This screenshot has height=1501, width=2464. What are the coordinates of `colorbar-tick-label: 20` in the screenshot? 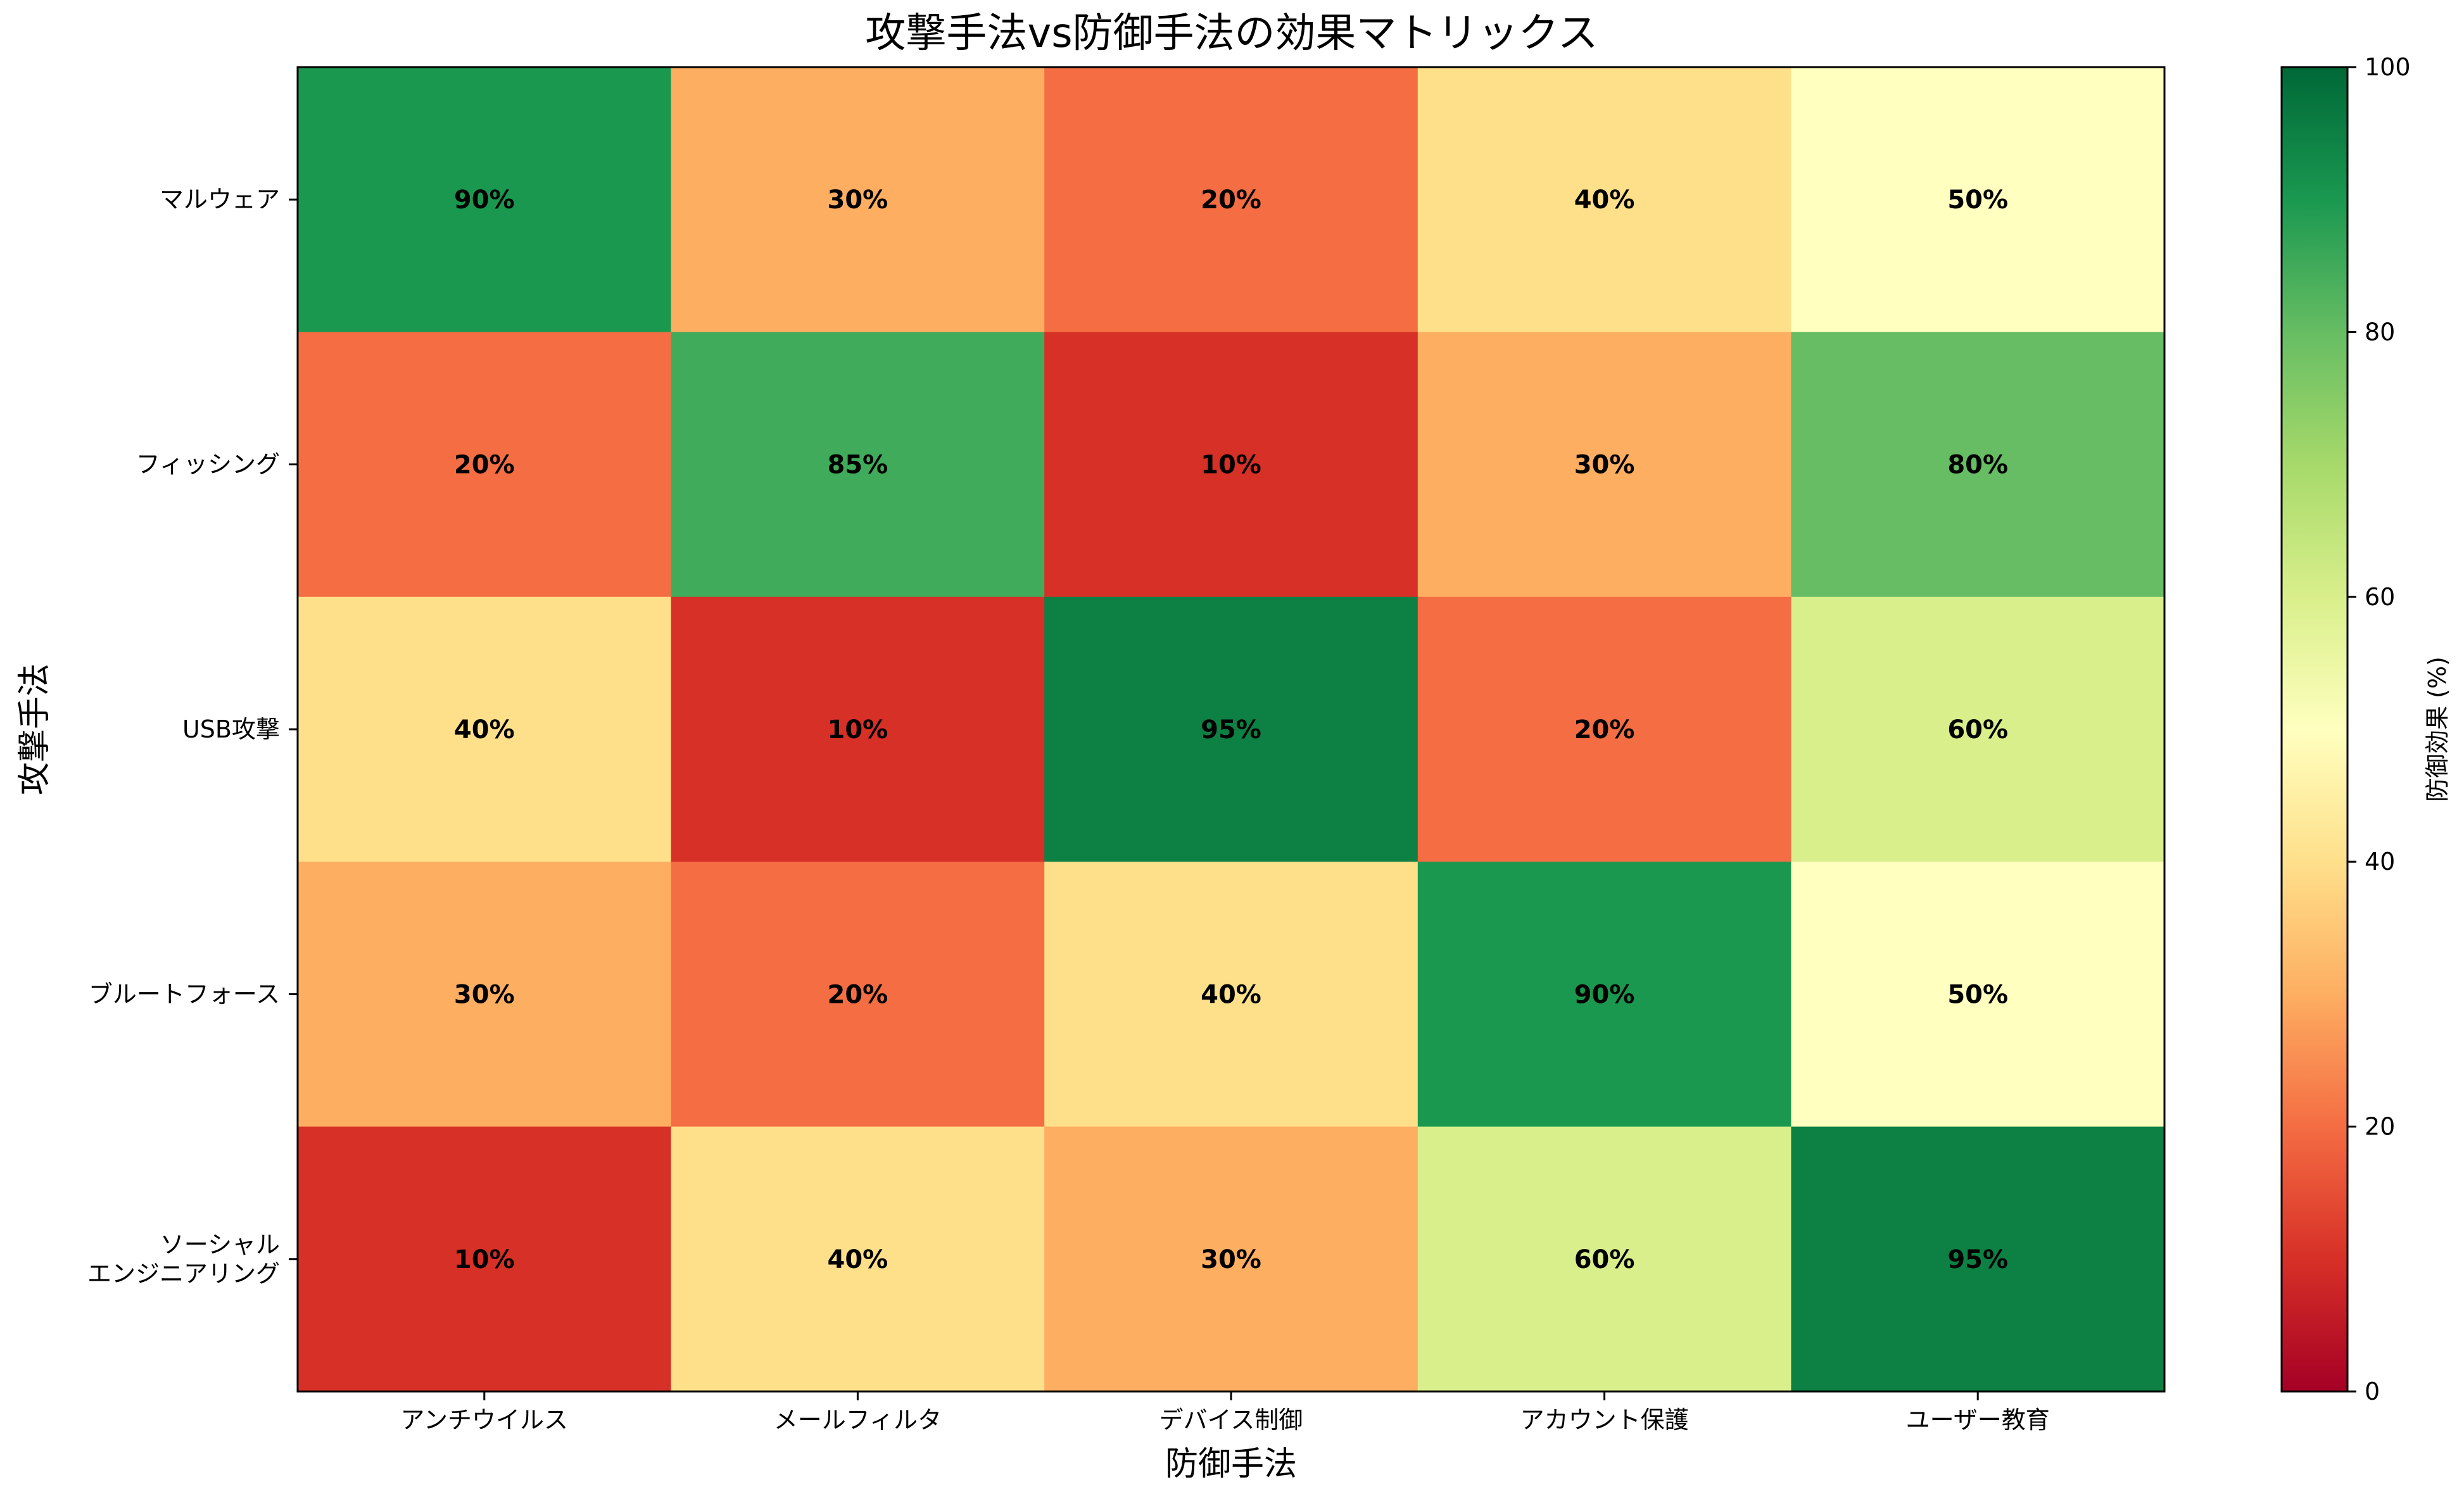 It's located at (2380, 1127).